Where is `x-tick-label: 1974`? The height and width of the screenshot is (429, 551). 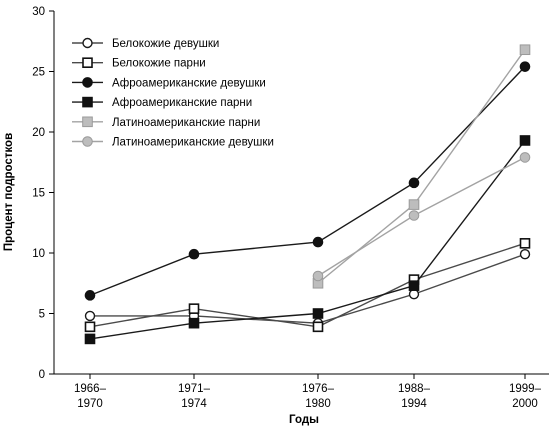 x-tick-label: 1974 is located at coordinates (194, 404).